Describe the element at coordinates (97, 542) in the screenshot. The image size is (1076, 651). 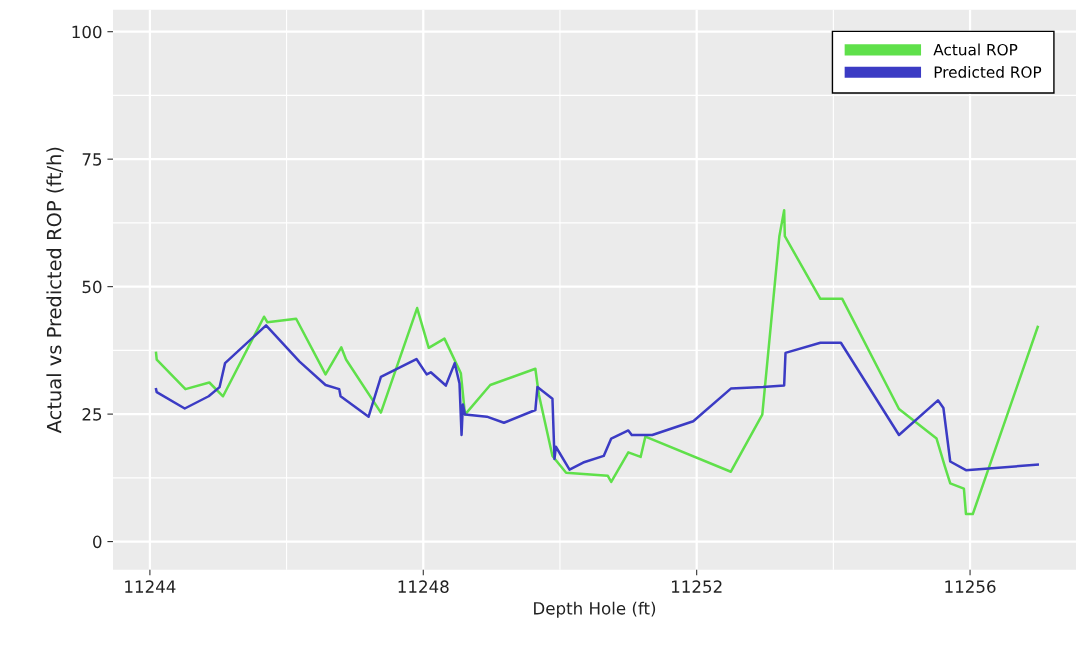
I see `y-tick-label: 0` at that location.